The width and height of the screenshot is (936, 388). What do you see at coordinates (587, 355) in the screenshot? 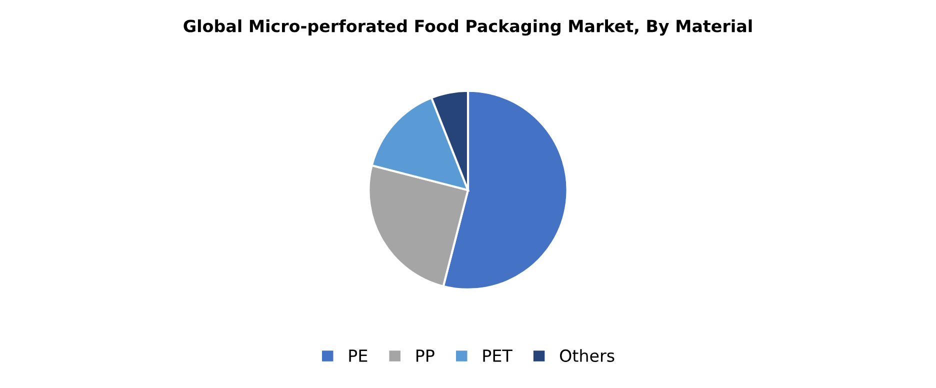
I see `legend-label: Others` at bounding box center [587, 355].